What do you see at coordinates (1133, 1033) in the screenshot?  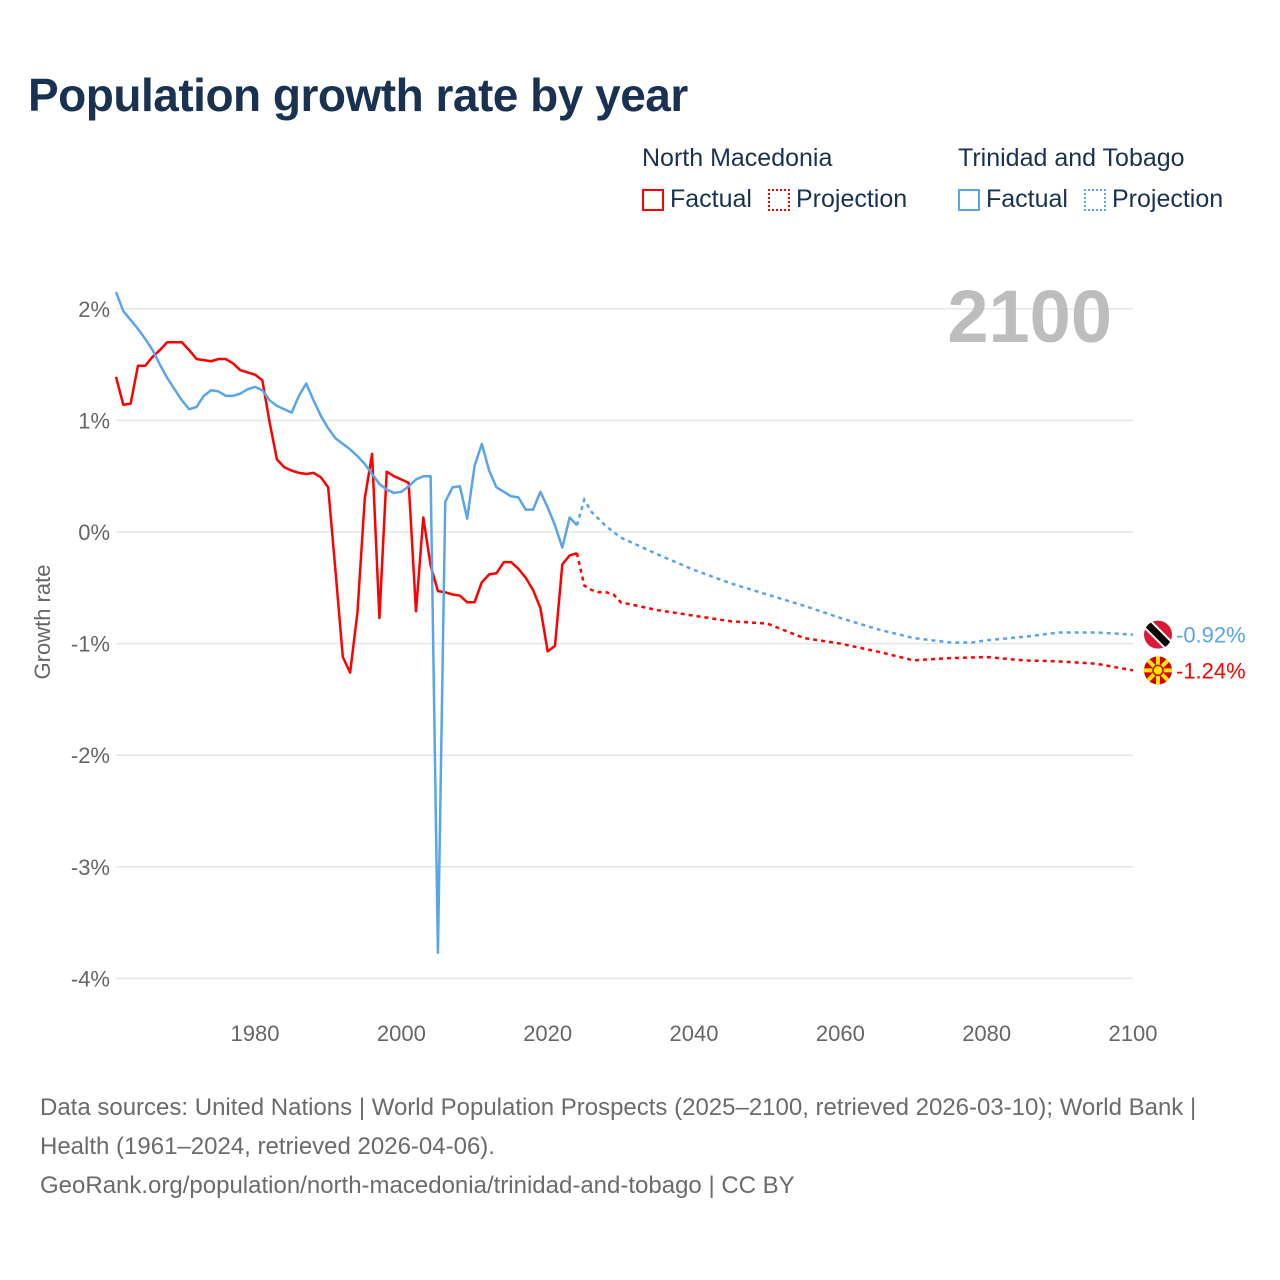 I see `x-tick-label: 2100` at bounding box center [1133, 1033].